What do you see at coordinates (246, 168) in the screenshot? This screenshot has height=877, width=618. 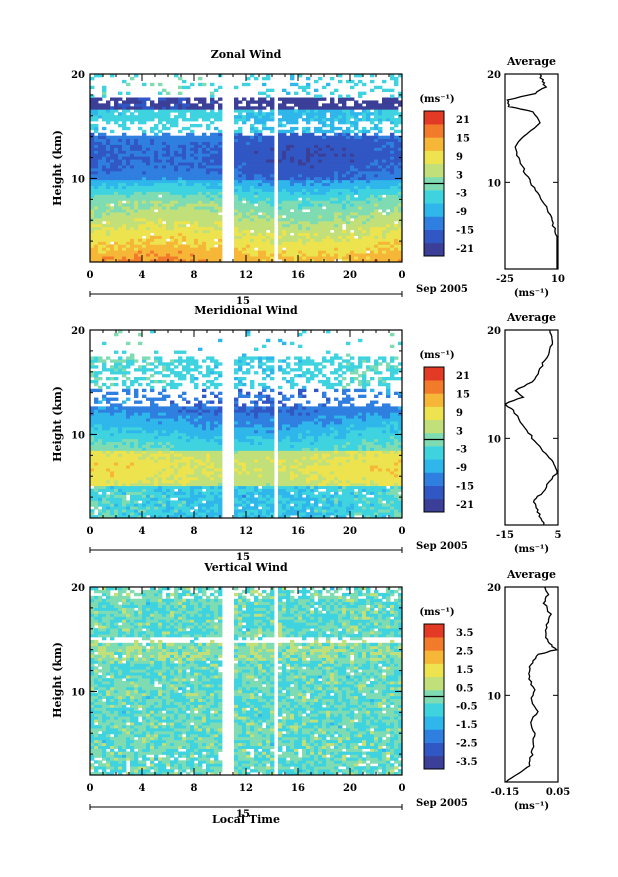 I see `heatmap-cells` at bounding box center [246, 168].